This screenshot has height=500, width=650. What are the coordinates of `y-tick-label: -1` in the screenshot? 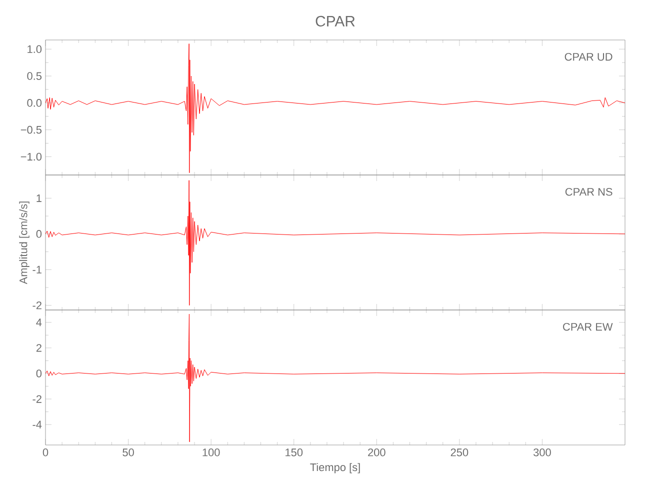 It's located at (37, 270).